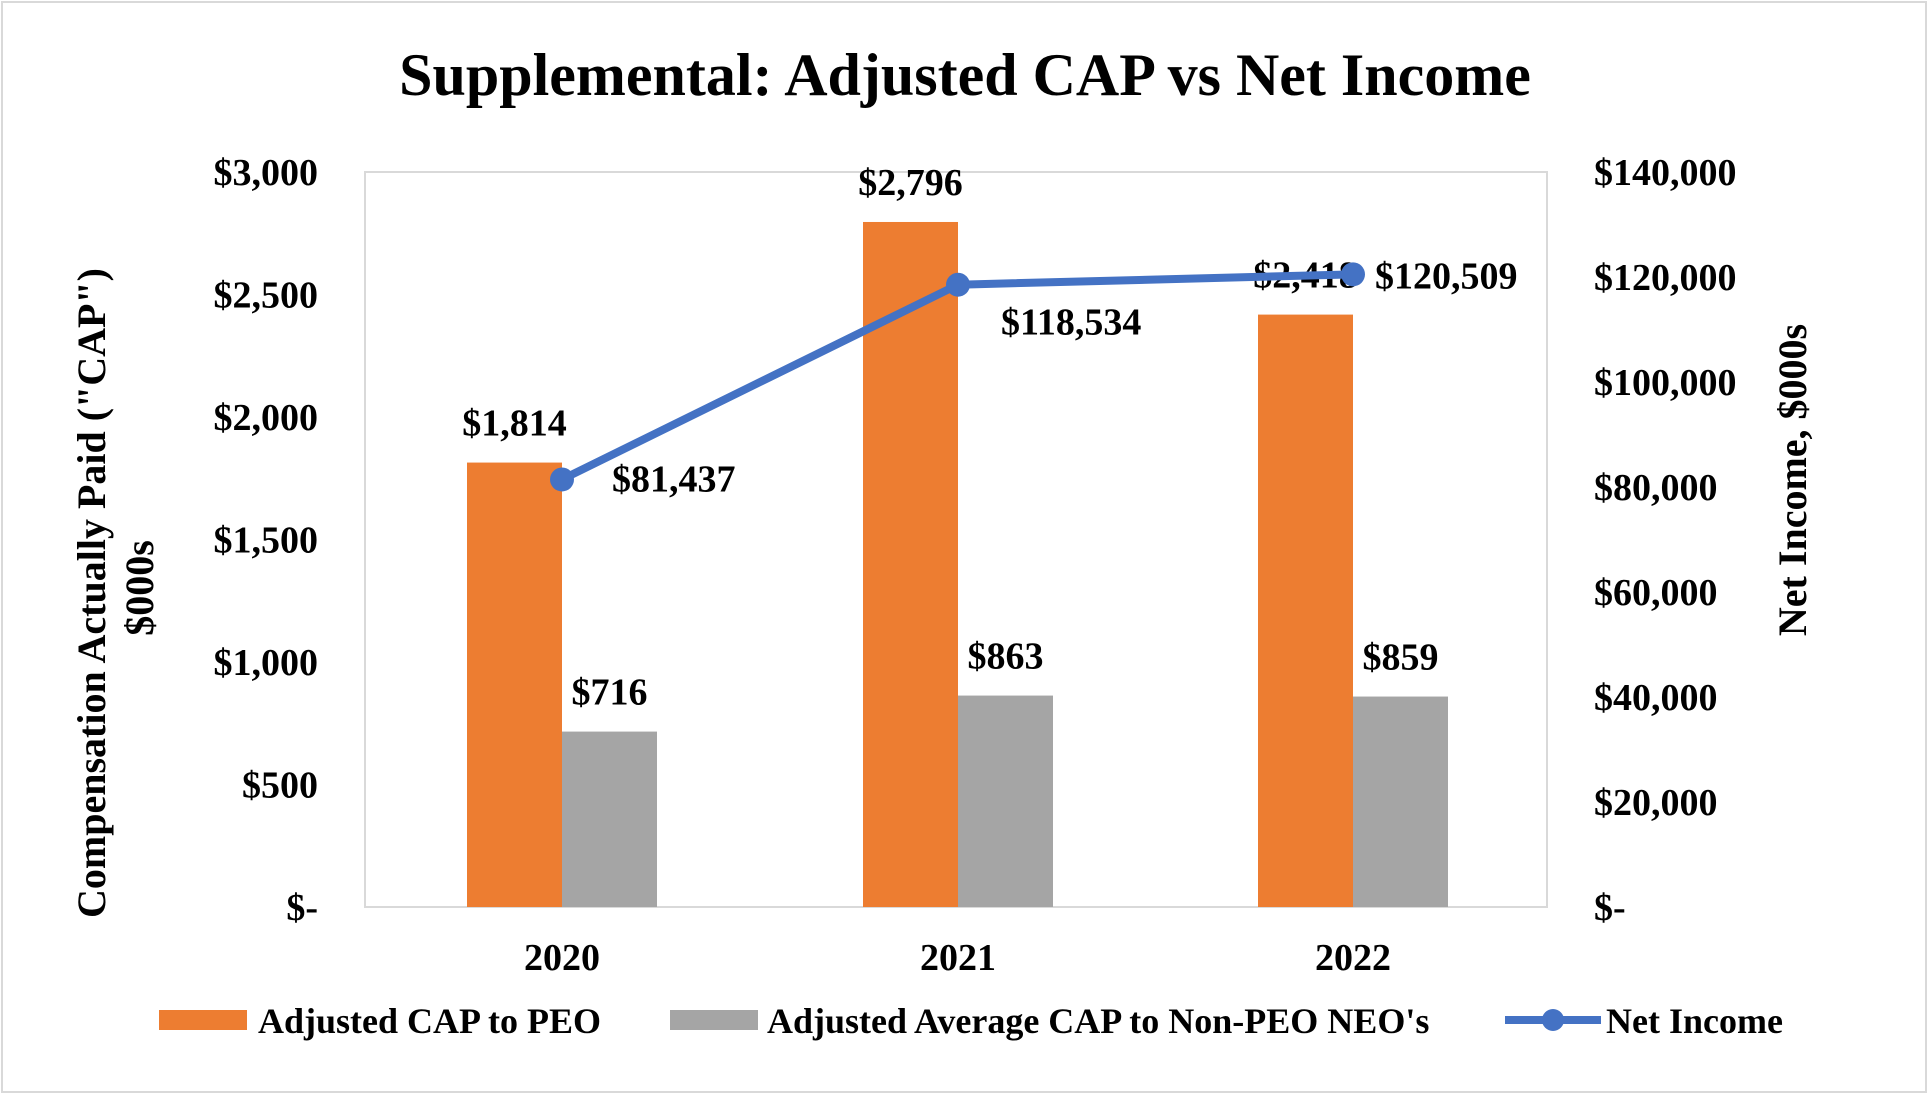 The height and width of the screenshot is (1096, 1930). Describe the element at coordinates (1656, 803) in the screenshot. I see `y2-tick-label: $20,000` at that location.